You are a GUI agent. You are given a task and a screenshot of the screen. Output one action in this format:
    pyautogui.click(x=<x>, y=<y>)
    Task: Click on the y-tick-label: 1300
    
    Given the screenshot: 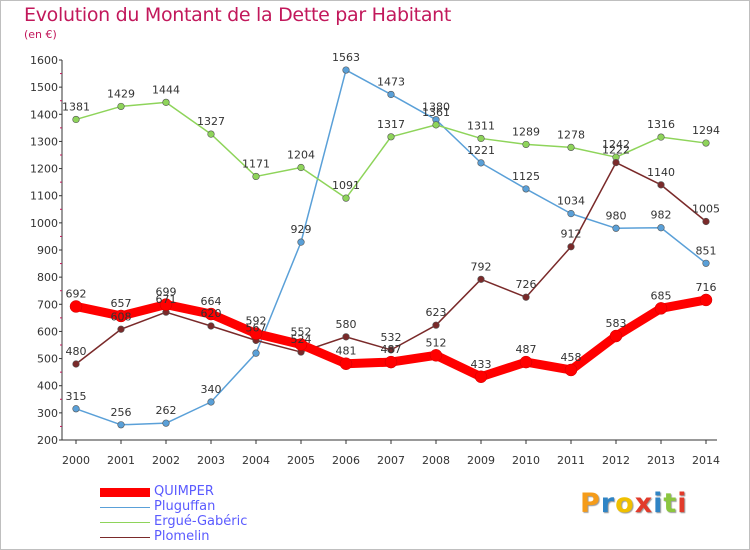 What is the action you would take?
    pyautogui.click(x=44, y=141)
    